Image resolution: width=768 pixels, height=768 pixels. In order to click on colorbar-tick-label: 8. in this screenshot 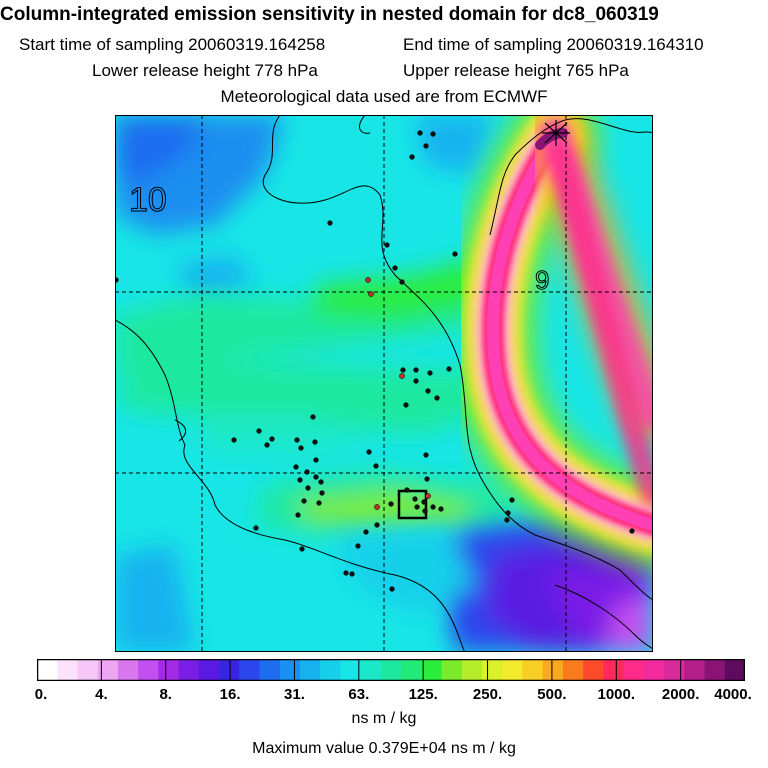, I will do `click(165, 694)`.